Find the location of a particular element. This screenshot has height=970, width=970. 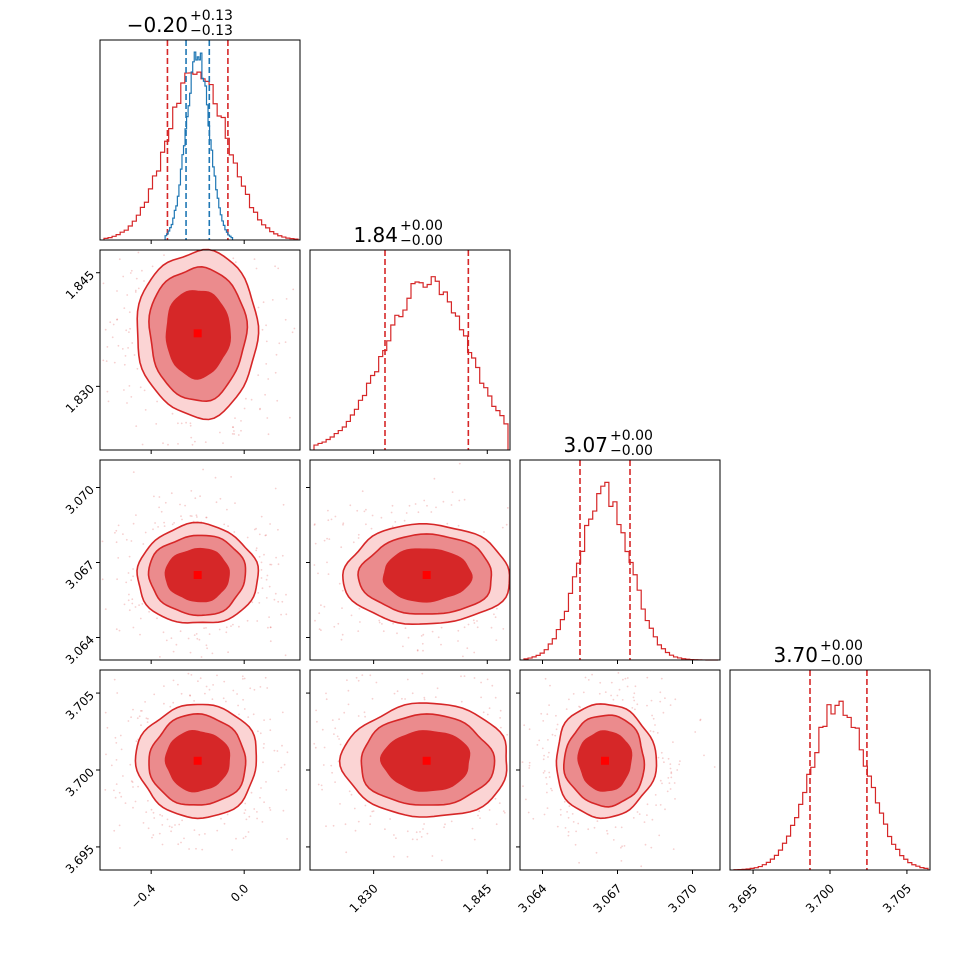

x-tick-label: 1.845 is located at coordinates (477, 898).